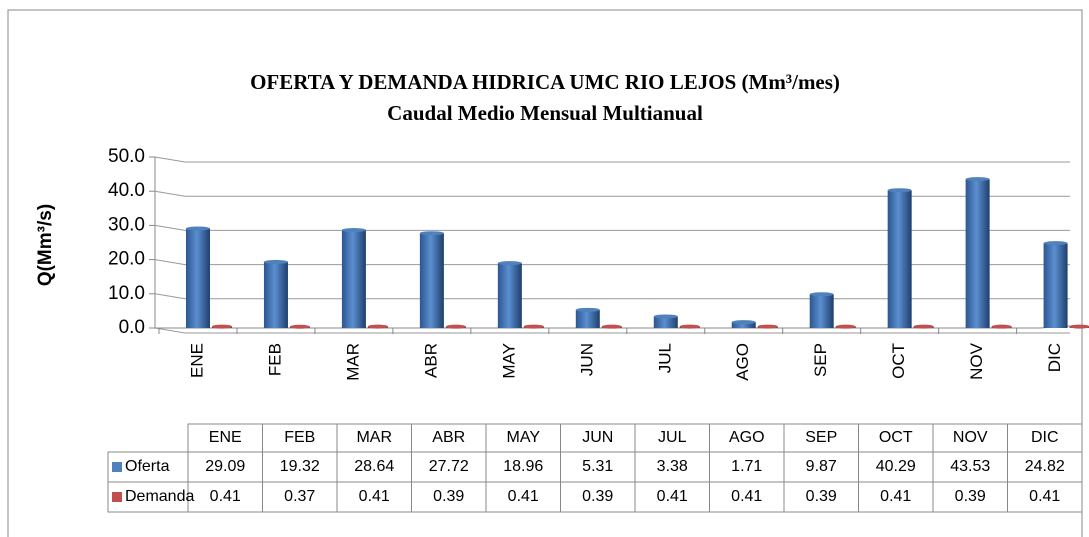 The width and height of the screenshot is (1089, 537). Describe the element at coordinates (672, 466) in the screenshot. I see `table-cell: 3.38` at that location.